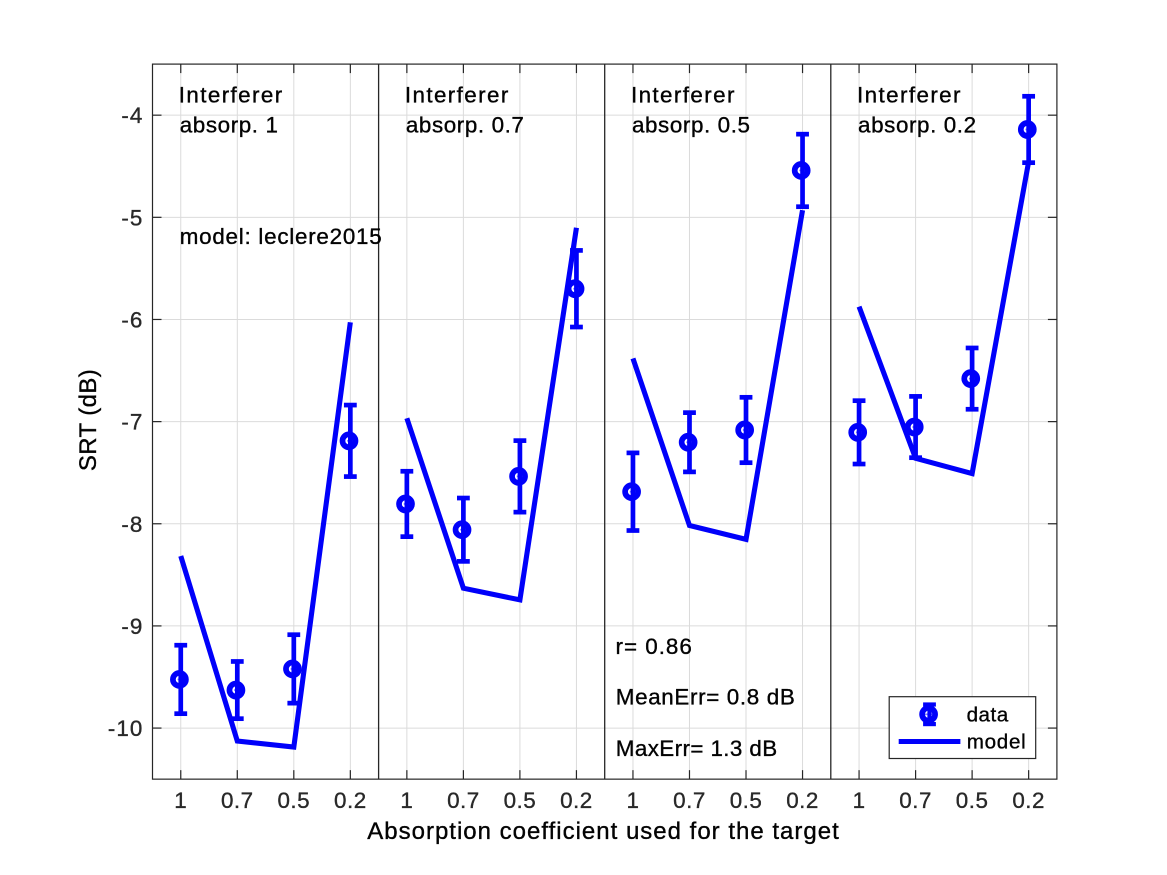 This screenshot has width=1167, height=875. Describe the element at coordinates (465, 124) in the screenshot. I see `svg-text: absorp. 0.7` at that location.